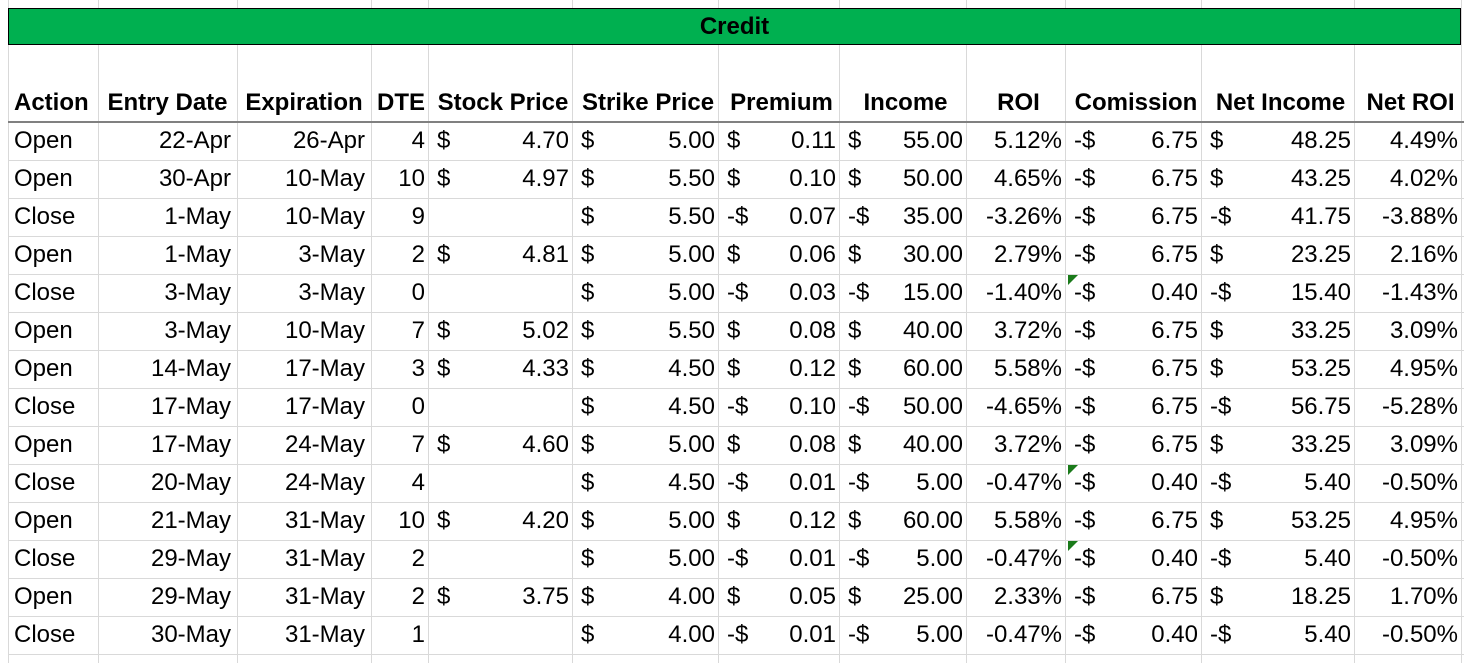  What do you see at coordinates (781, 141) in the screenshot?
I see `cell-premium: $0.11` at bounding box center [781, 141].